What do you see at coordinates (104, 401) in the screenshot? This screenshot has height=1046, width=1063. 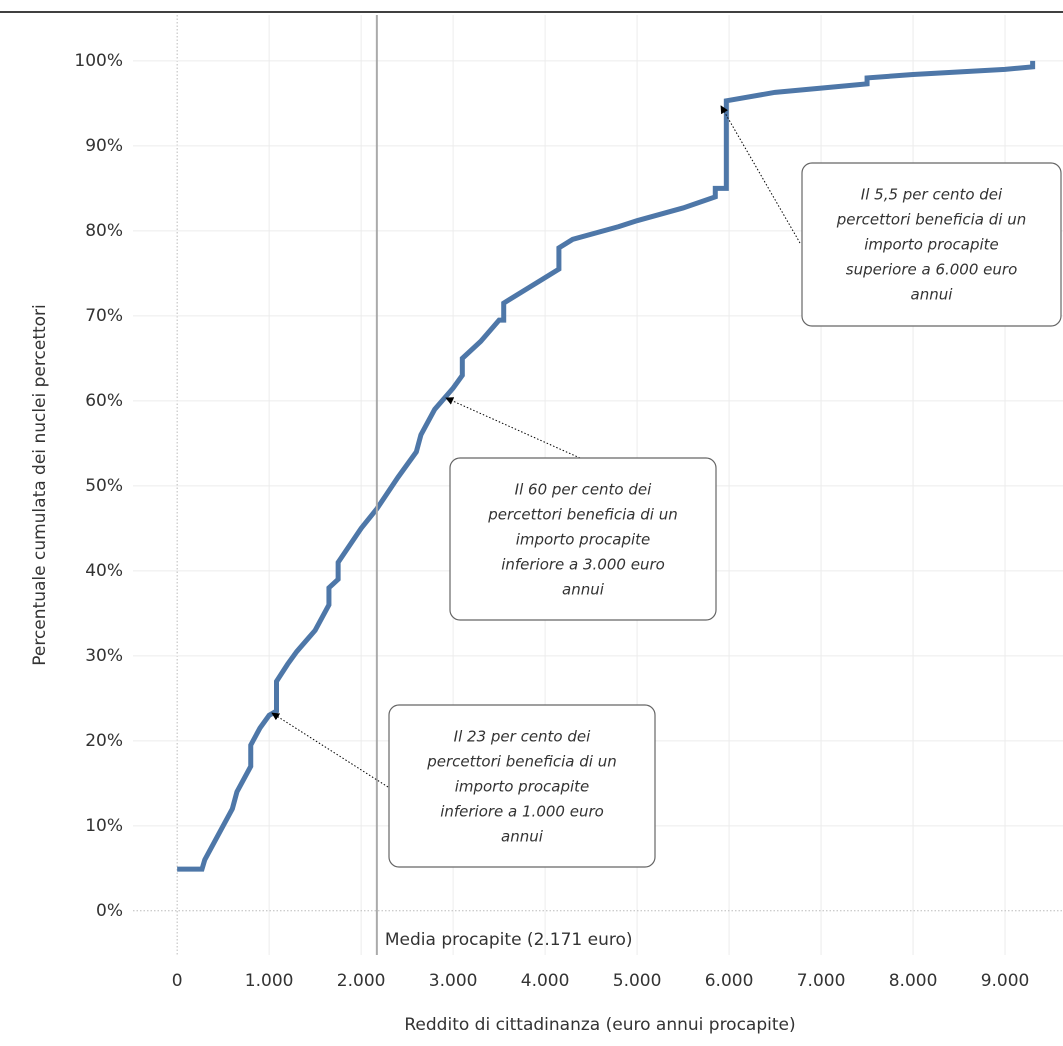 I see `y-tick-label: 60%` at bounding box center [104, 401].